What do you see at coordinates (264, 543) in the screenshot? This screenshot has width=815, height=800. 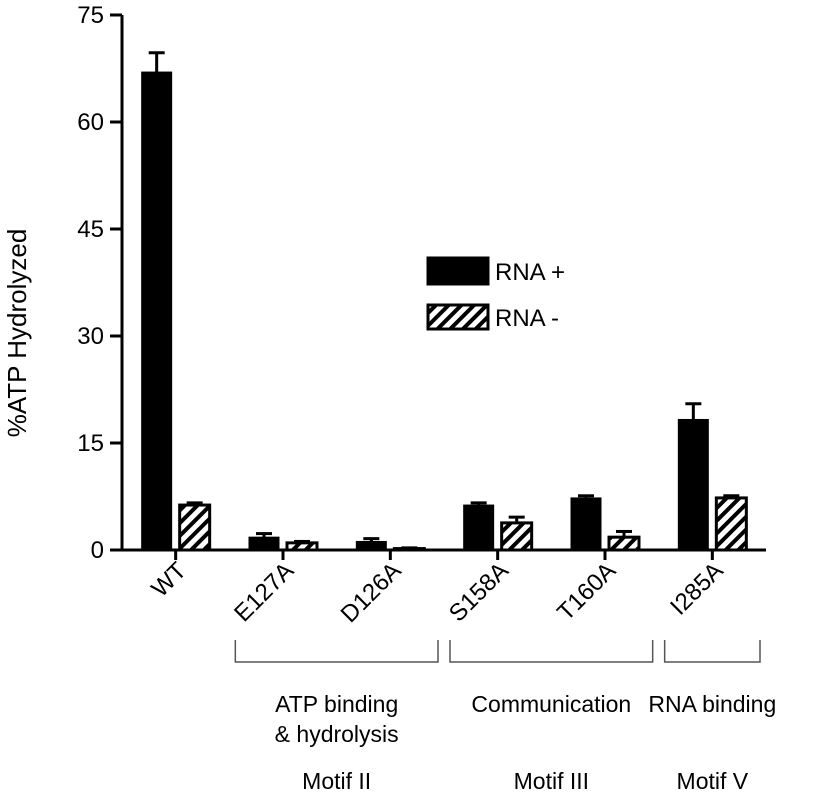 I see `bar-e127a-rna-plus` at bounding box center [264, 543].